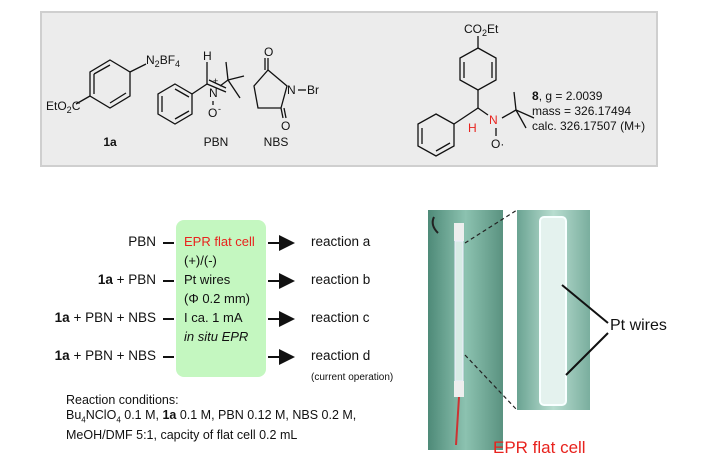 Image resolution: width=701 pixels, height=470 pixels. What do you see at coordinates (110, 142) in the screenshot?
I see `label-1a: 1a` at bounding box center [110, 142].